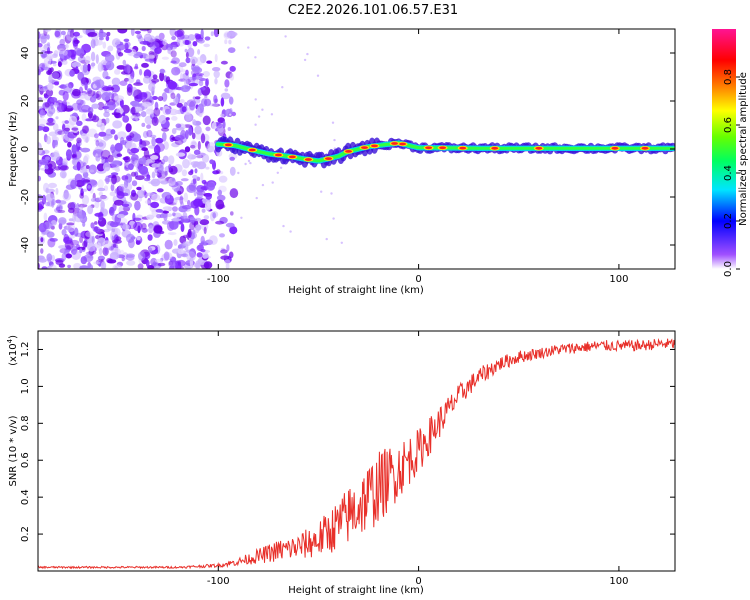 The height and width of the screenshot is (600, 750). What do you see at coordinates (418, 581) in the screenshot?
I see `snr-xtick-label: 0` at bounding box center [418, 581].